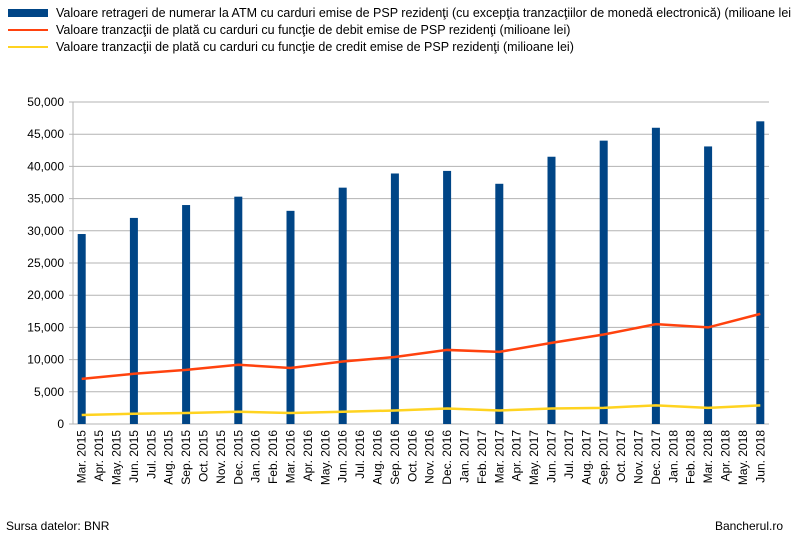 This screenshot has width=791, height=544. Describe the element at coordinates (28, 13) in the screenshot. I see `legend-swatch` at that location.